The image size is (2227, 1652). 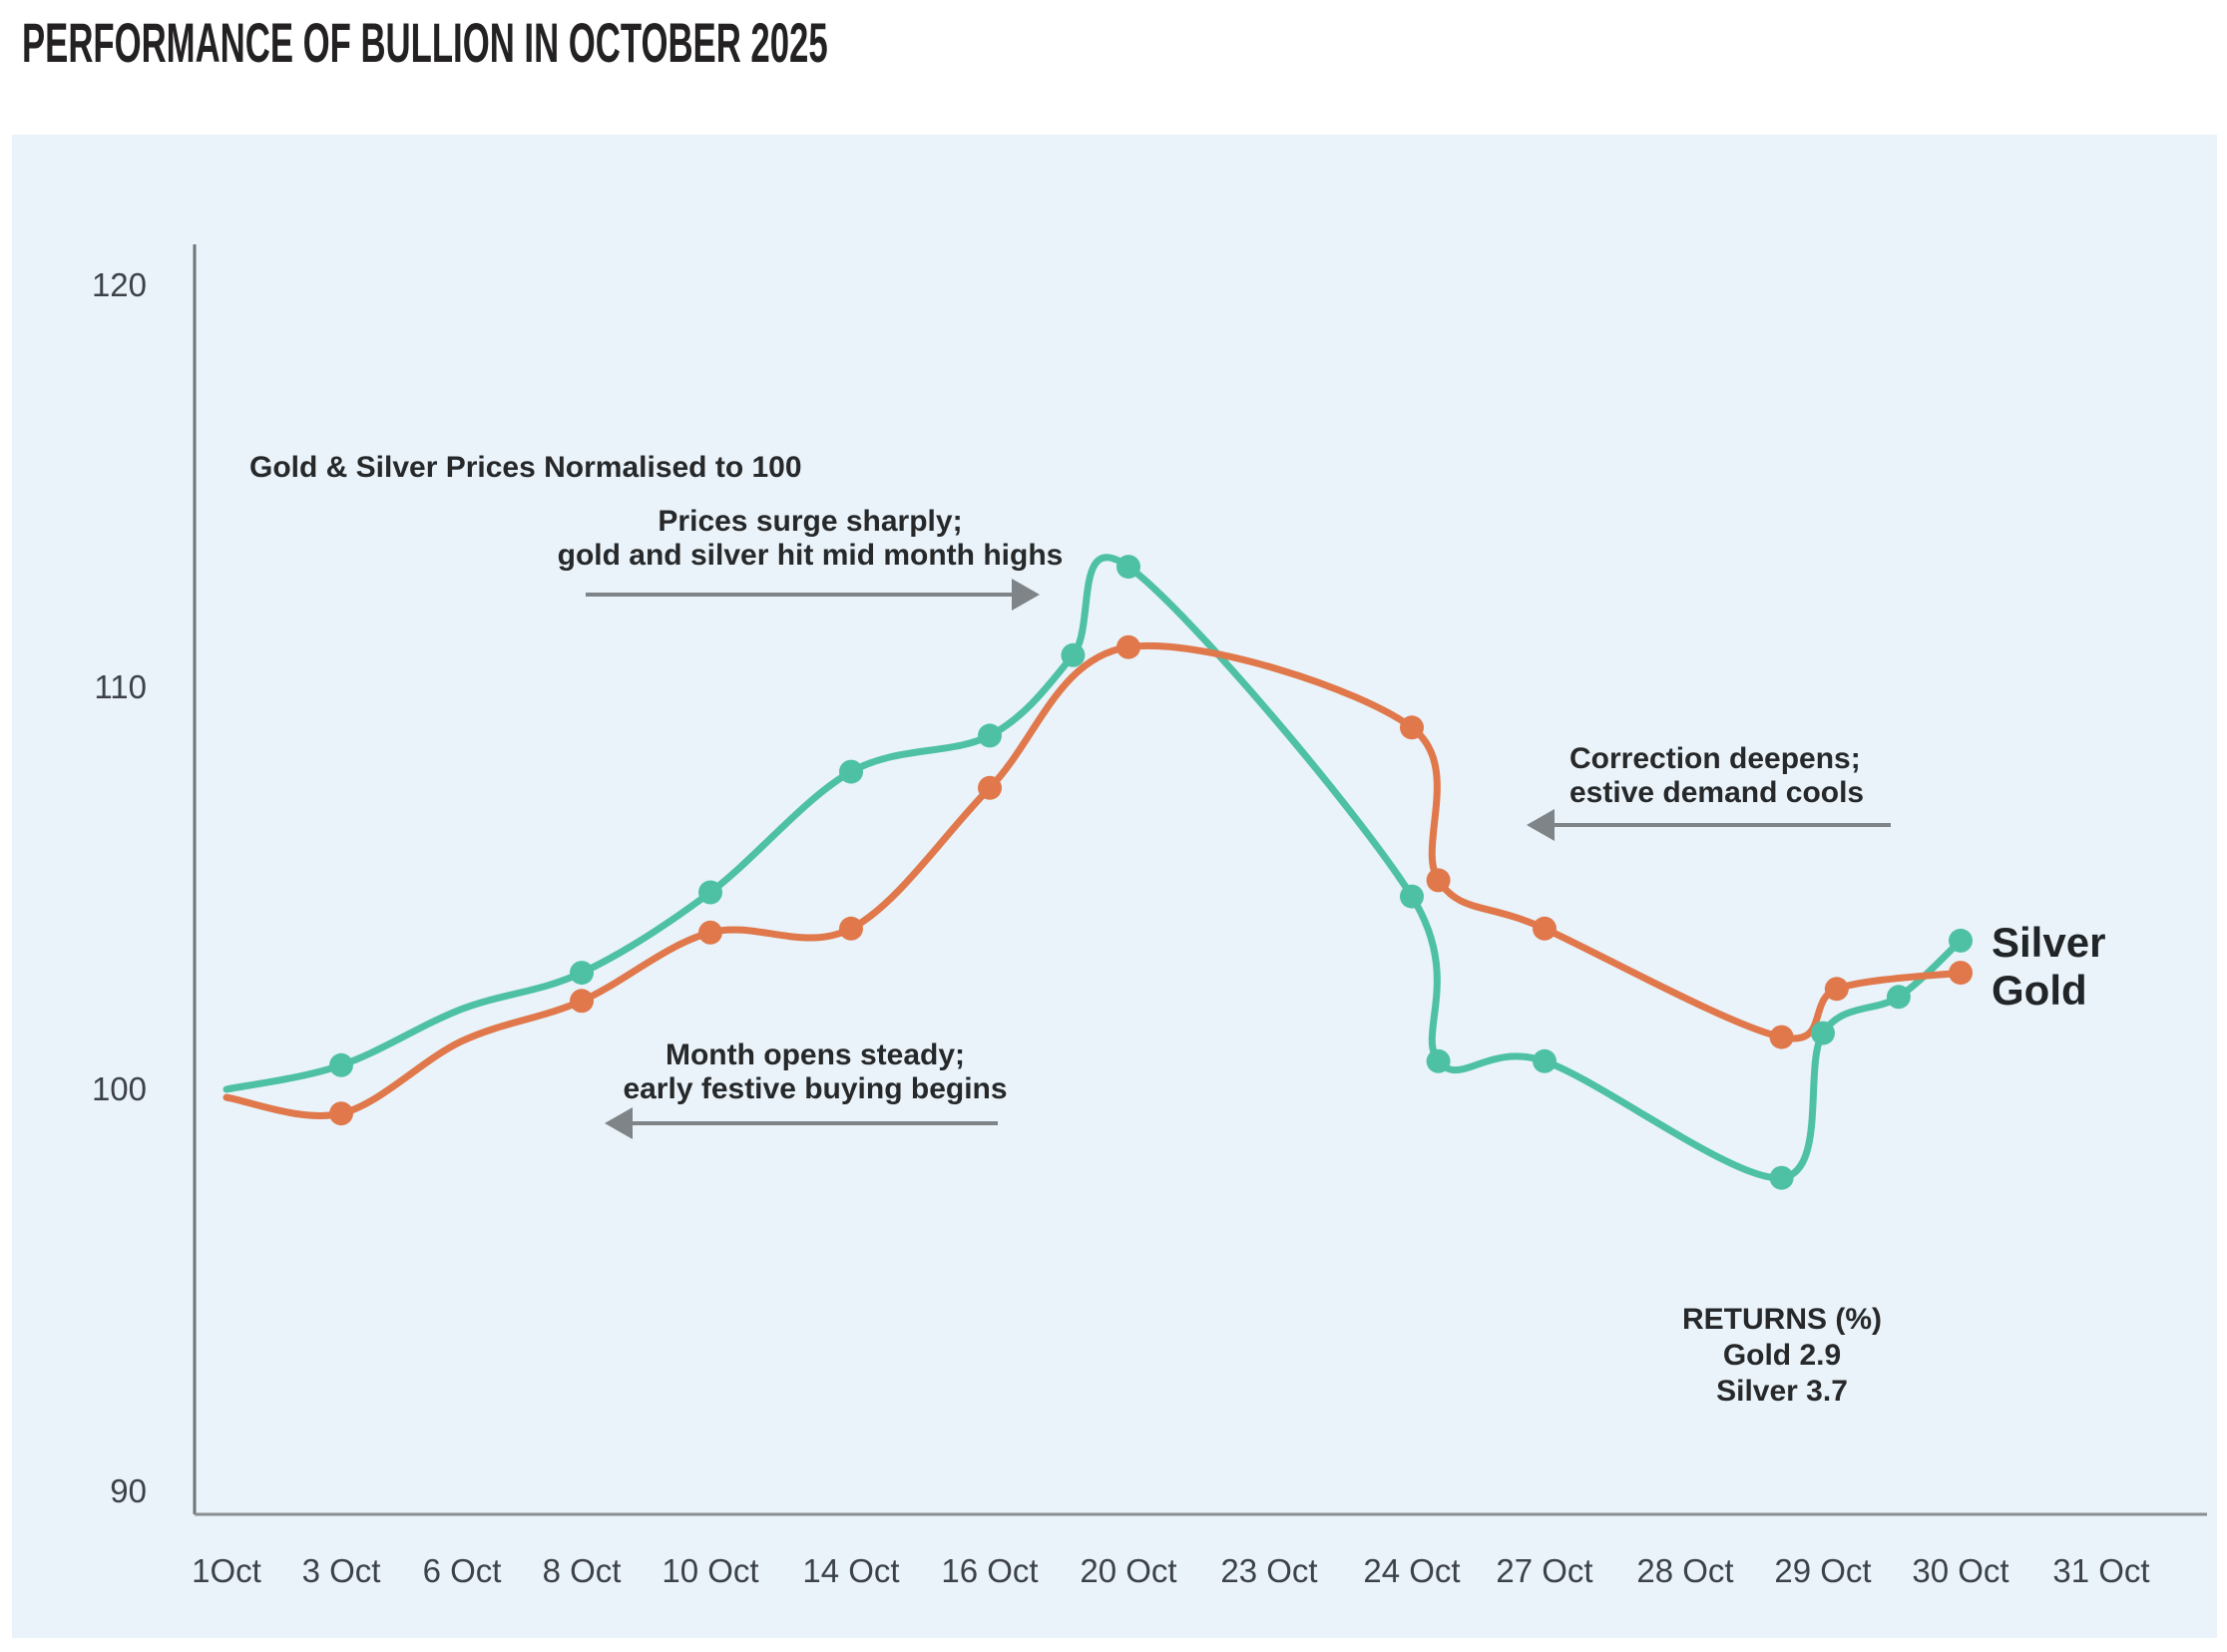 What do you see at coordinates (226, 1570) in the screenshot?
I see `x-tick-label: 1Oct` at bounding box center [226, 1570].